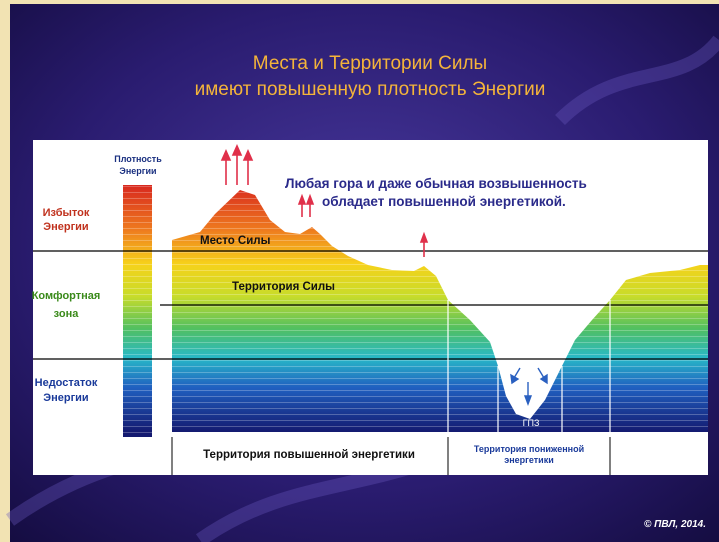  I want to click on bottom-label: энергетики, so click(529, 460).